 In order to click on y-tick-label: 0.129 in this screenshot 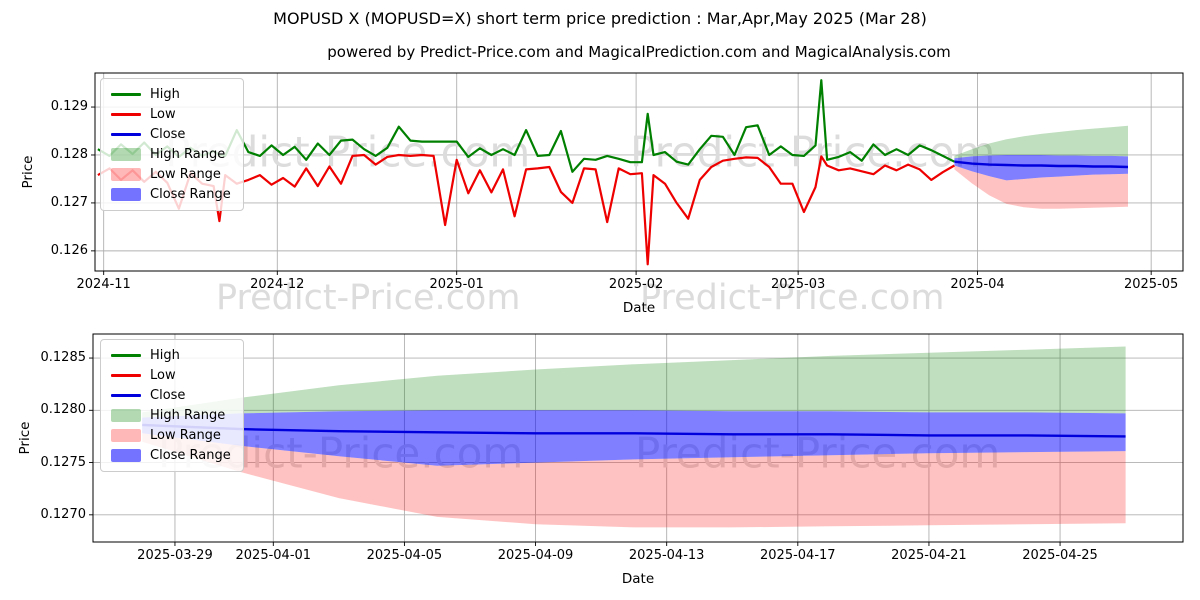, I will do `click(69, 107)`.